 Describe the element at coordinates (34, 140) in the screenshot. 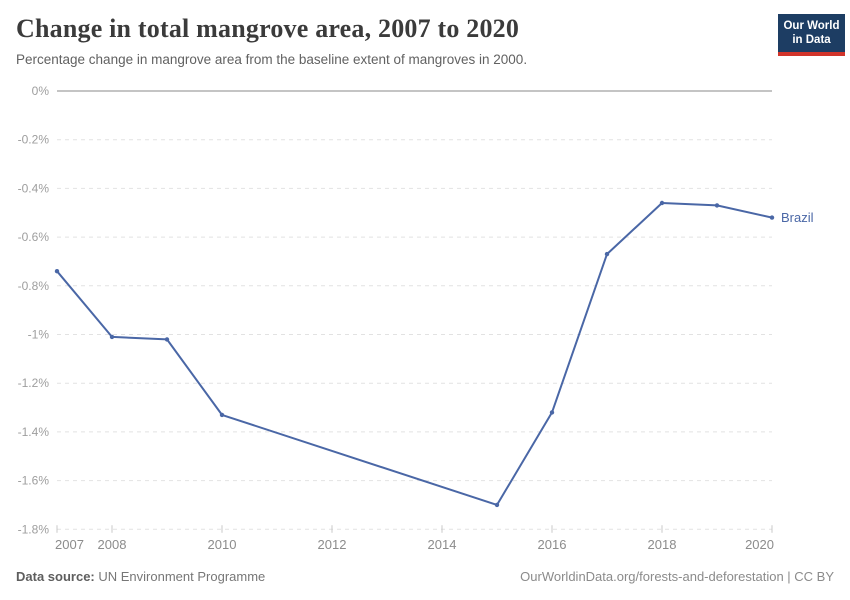

I see `y-tick-label: -0.2%` at that location.